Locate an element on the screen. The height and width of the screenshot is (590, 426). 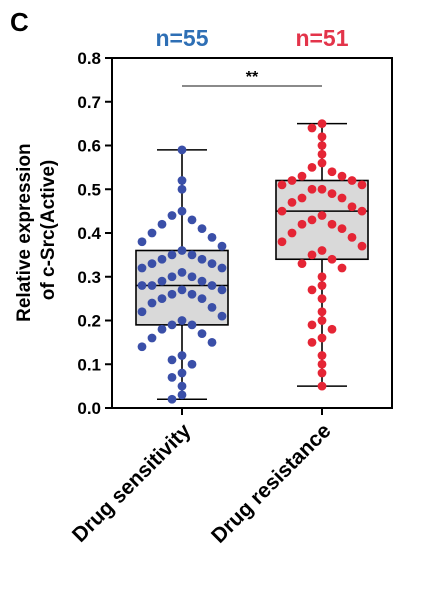
significance-bracket: ** is located at coordinates (252, 78).